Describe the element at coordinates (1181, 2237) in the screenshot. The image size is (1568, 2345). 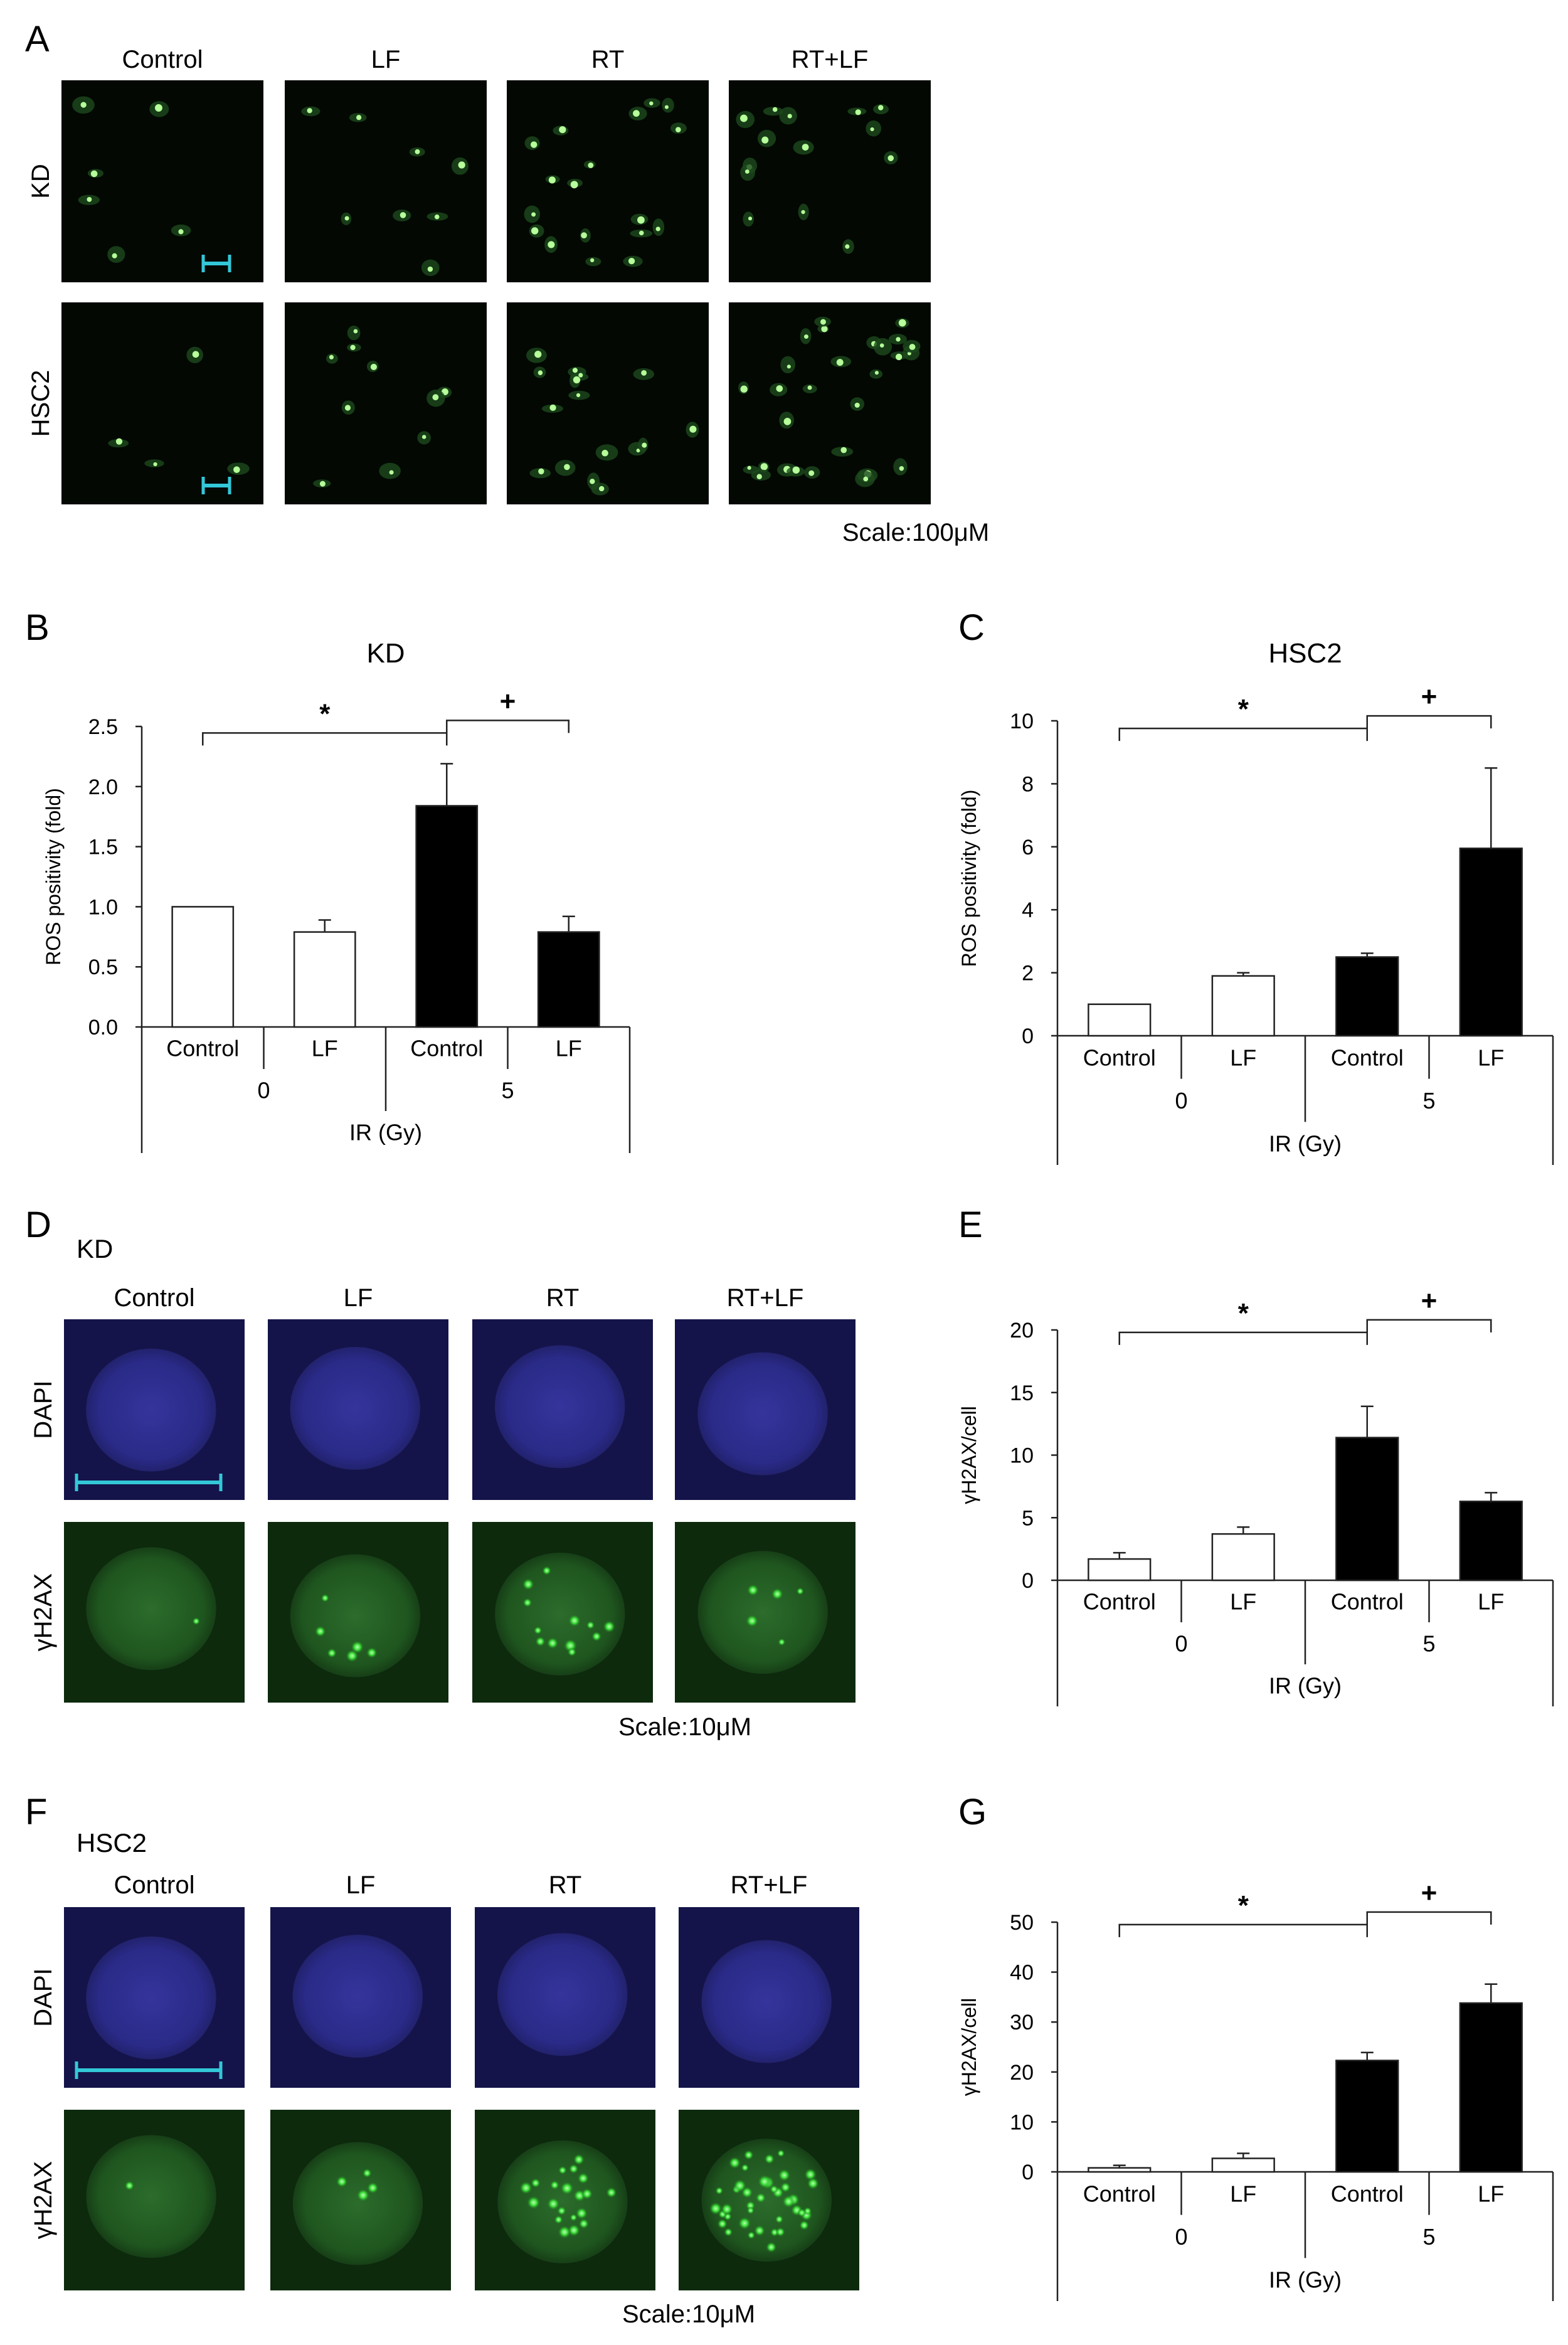
I see `group-label: 0` at that location.